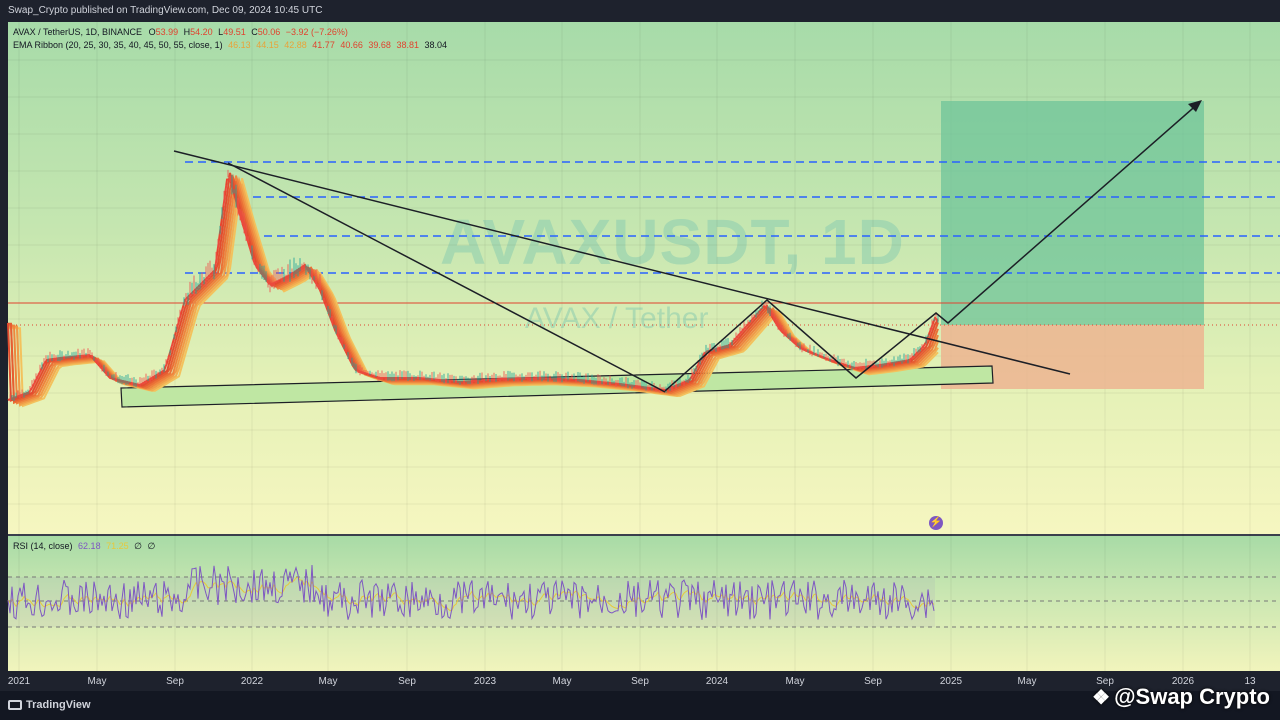  Describe the element at coordinates (138, 546) in the screenshot. I see `rsi-extra-1: ∅` at that location.